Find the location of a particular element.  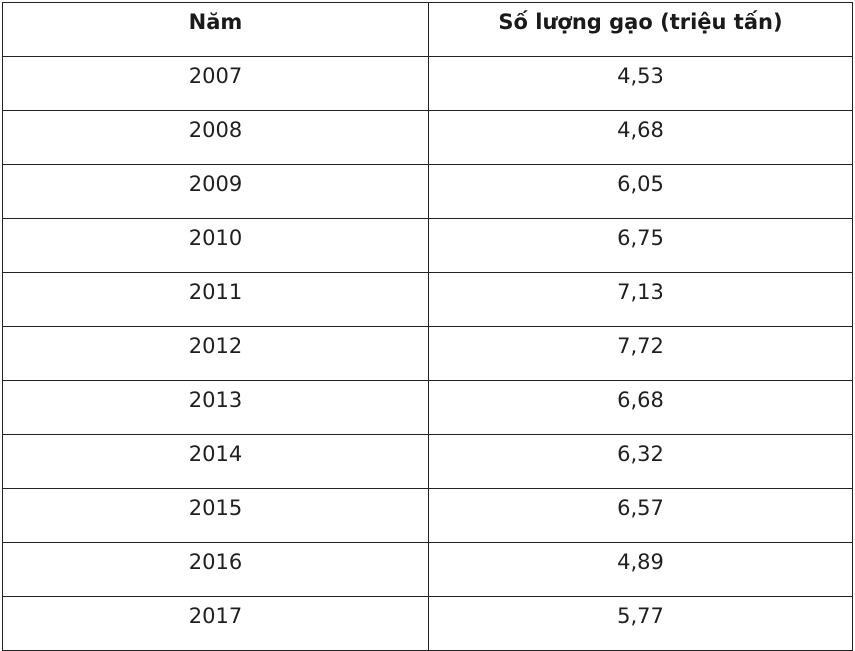

table-row: 2008 4,68 is located at coordinates (427, 137).